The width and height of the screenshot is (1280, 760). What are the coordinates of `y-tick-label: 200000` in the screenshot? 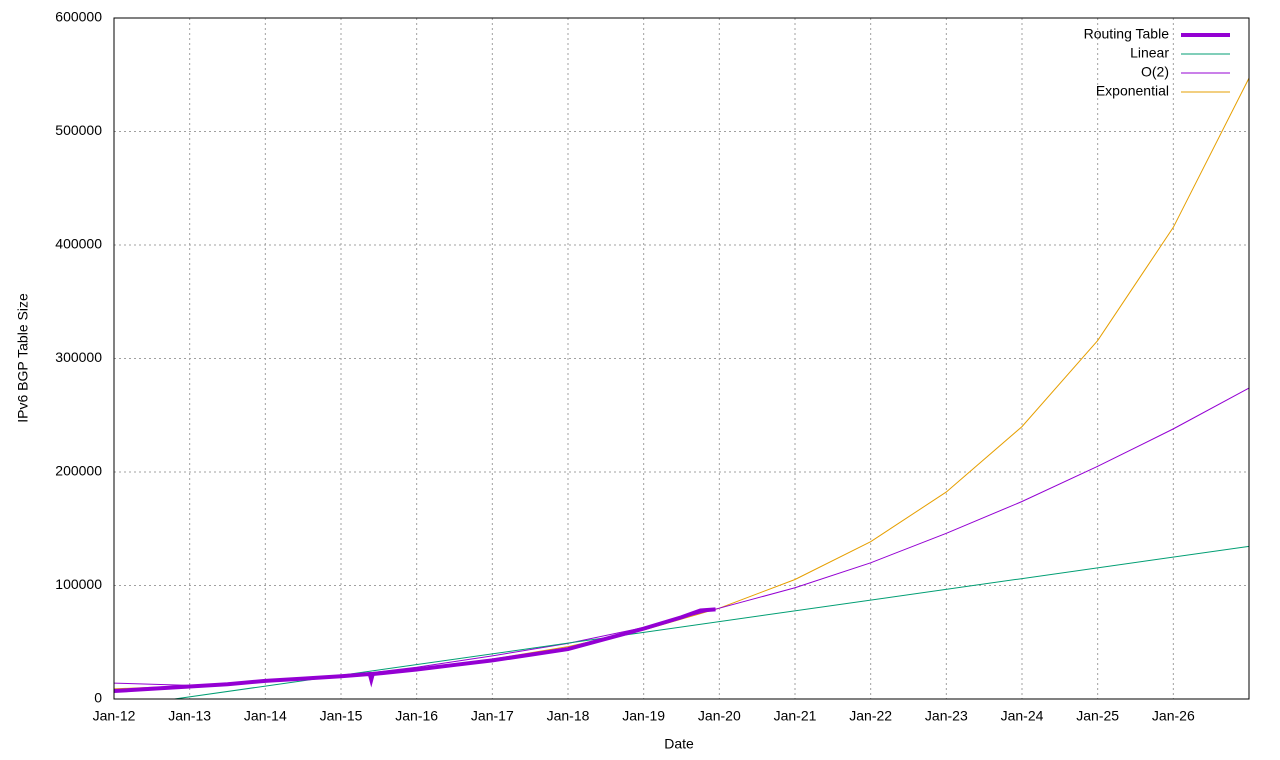 It's located at (78, 471).